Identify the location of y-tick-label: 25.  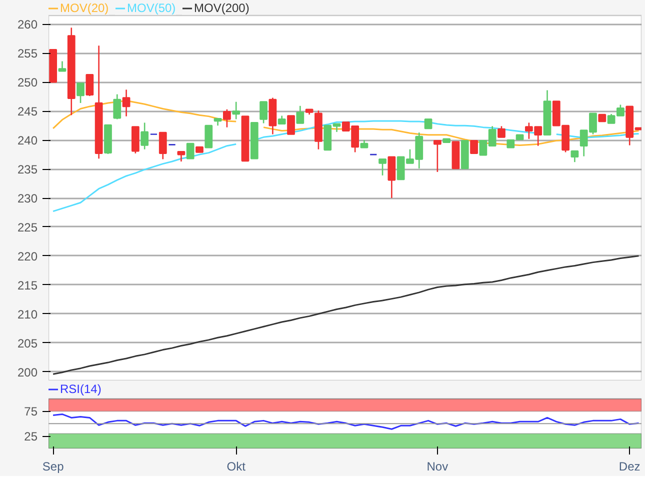
(31, 437).